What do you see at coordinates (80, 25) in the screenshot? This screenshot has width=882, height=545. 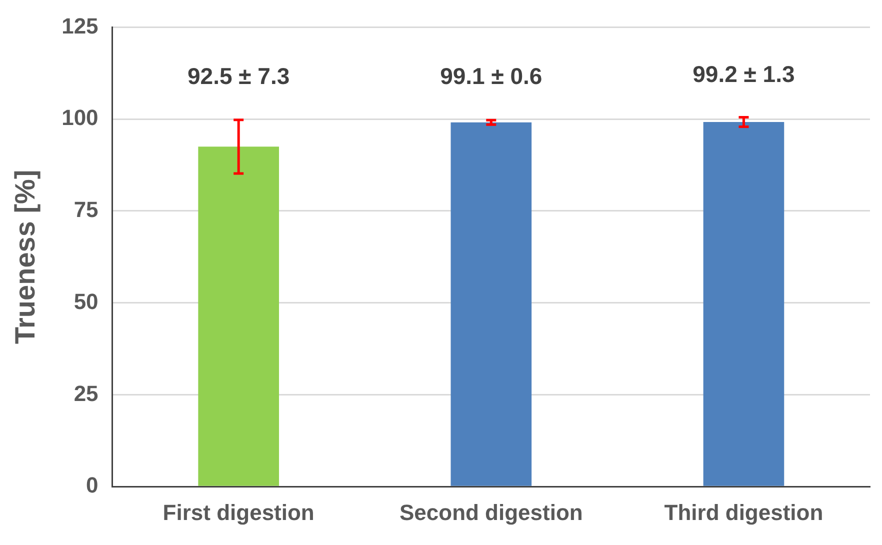 I see `y-tick-label: 125` at bounding box center [80, 25].